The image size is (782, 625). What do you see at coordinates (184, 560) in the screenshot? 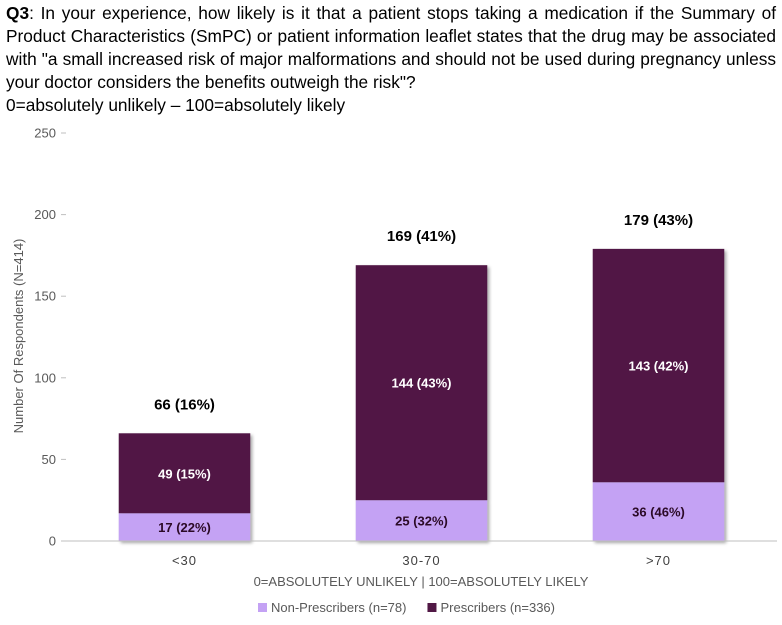
I see `x-category-label: <30` at bounding box center [184, 560].